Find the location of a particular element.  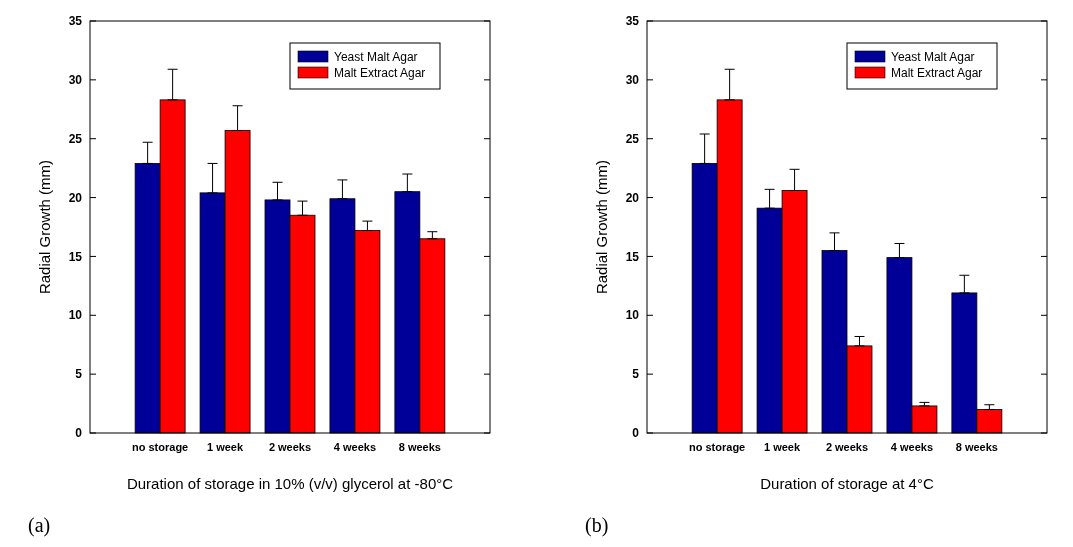

text: (b) is located at coordinates (597, 525).